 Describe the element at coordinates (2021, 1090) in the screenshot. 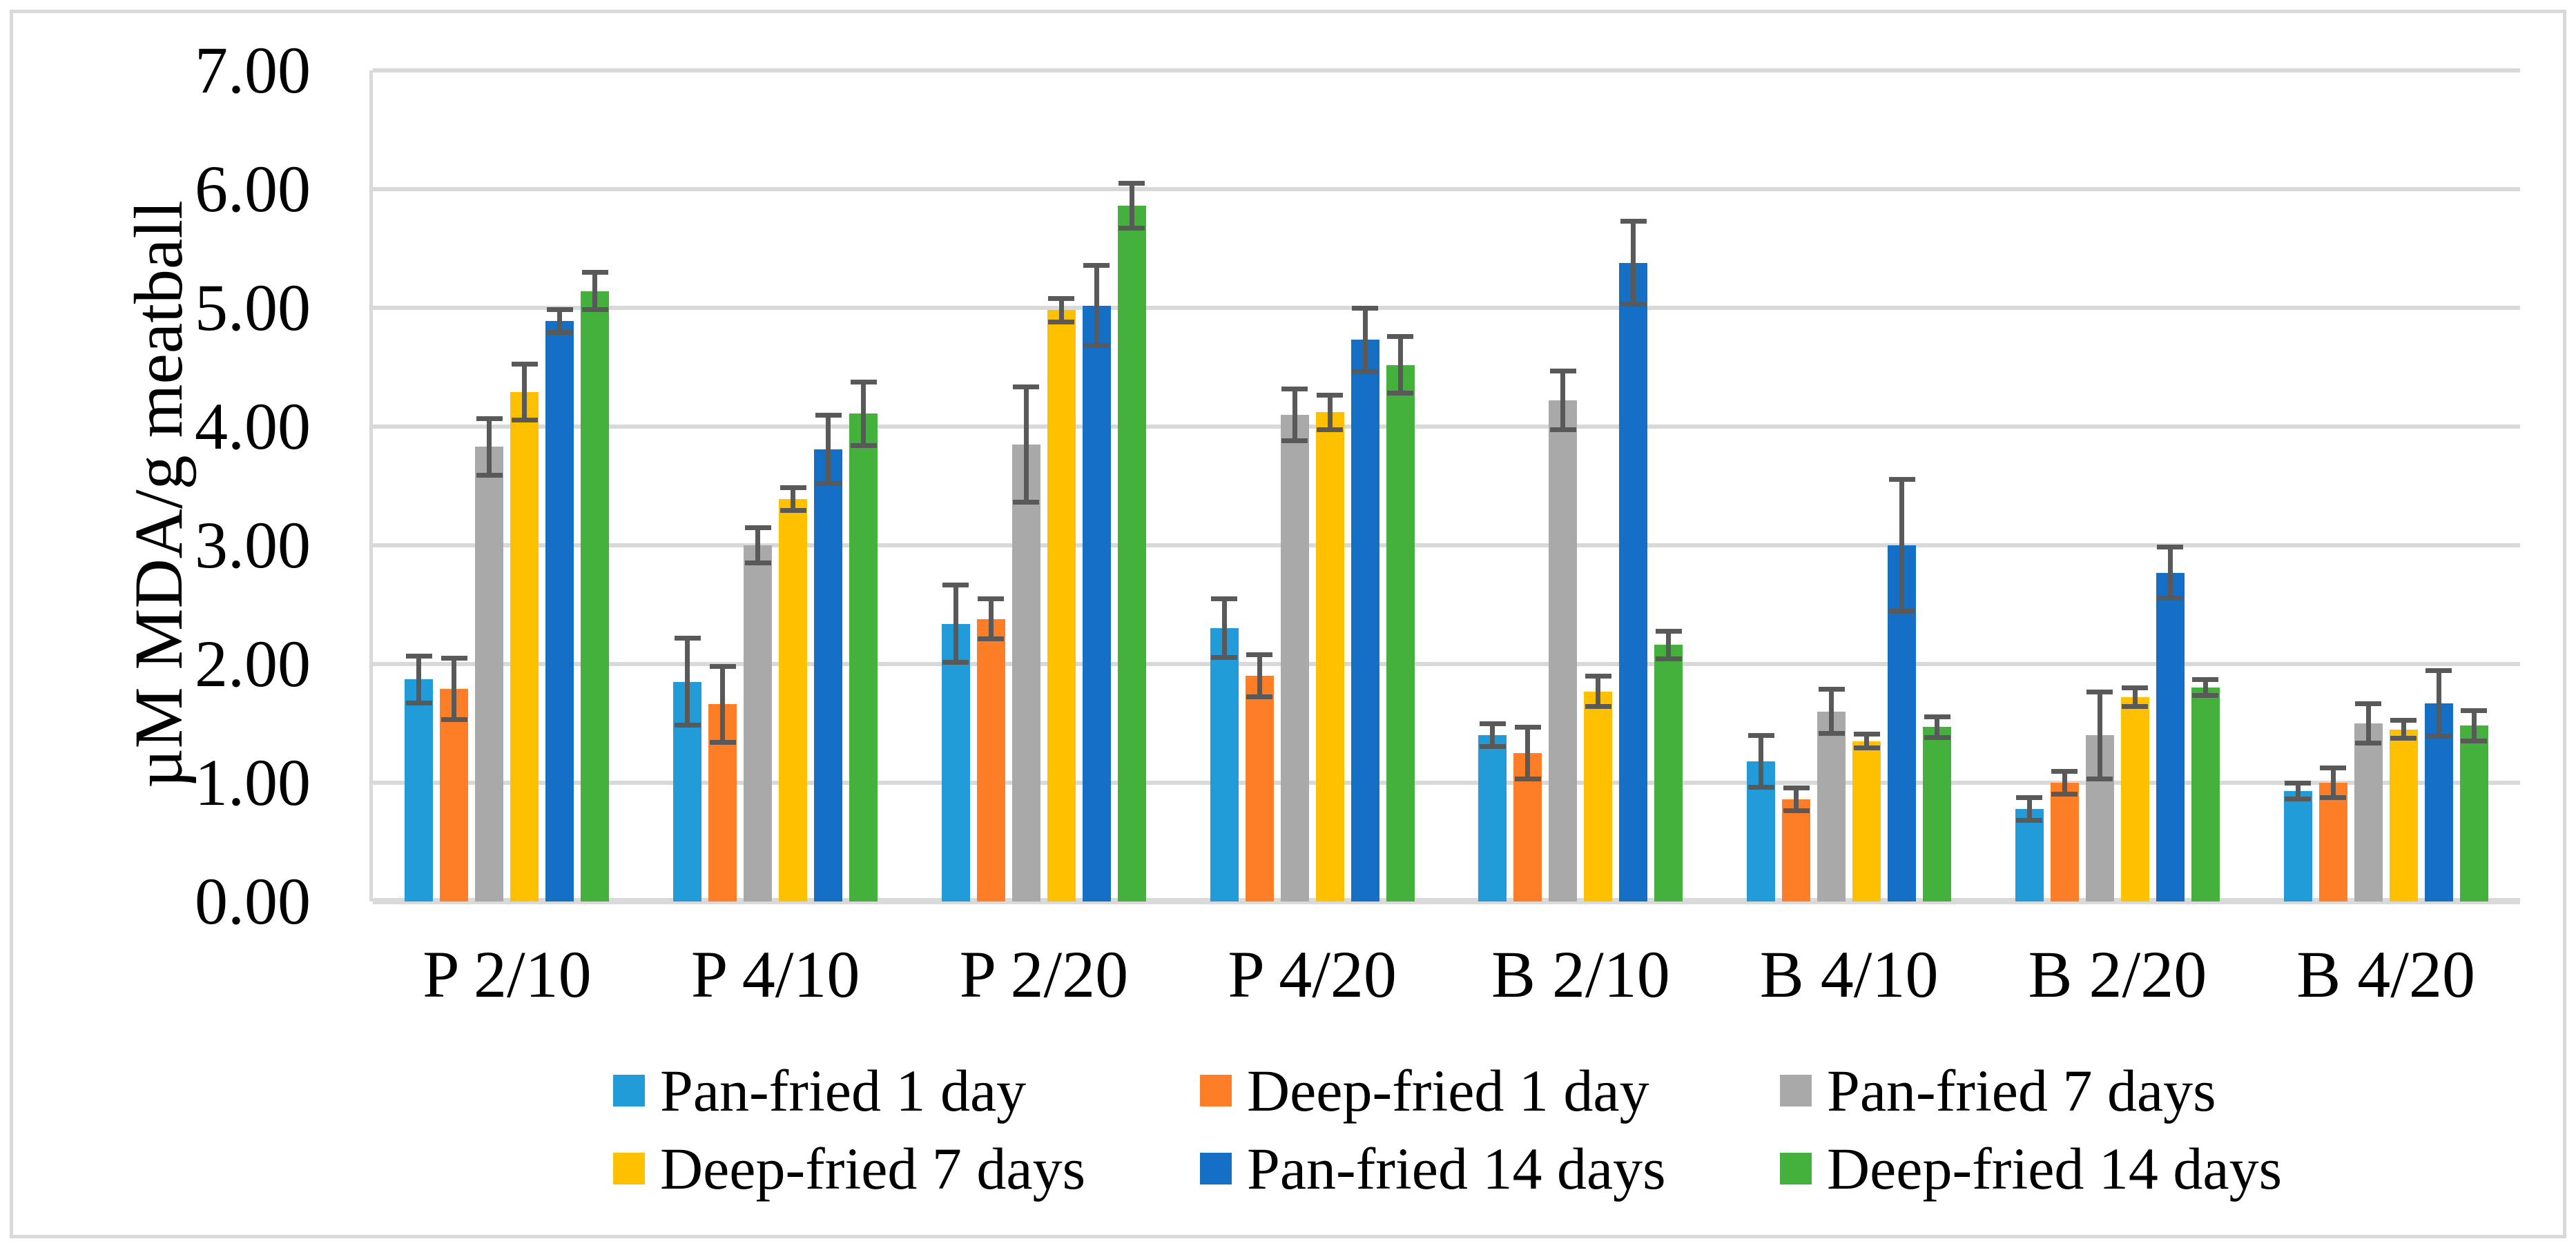

I see `legend-label: Pan-fried 7 days` at that location.